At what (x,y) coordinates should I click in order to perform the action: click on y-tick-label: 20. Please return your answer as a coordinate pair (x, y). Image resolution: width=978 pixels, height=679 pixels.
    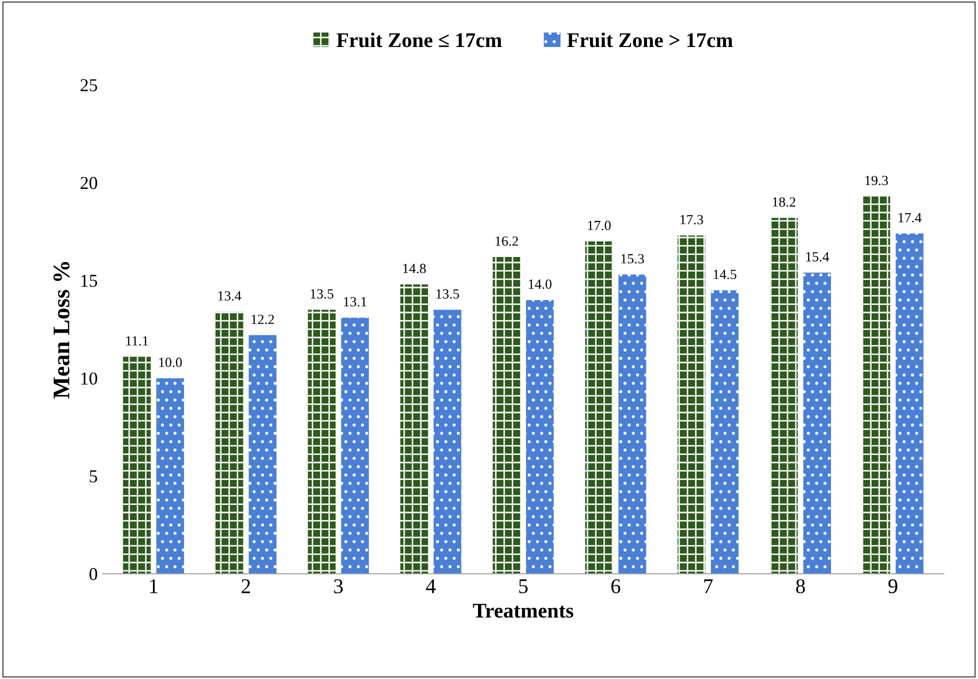
    Looking at the image, I should click on (89, 183).